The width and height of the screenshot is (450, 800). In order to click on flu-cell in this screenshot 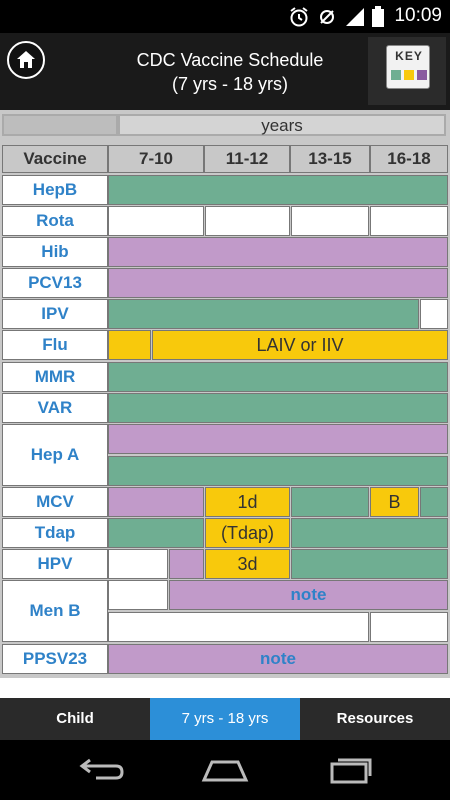, I will do `click(129, 345)`.